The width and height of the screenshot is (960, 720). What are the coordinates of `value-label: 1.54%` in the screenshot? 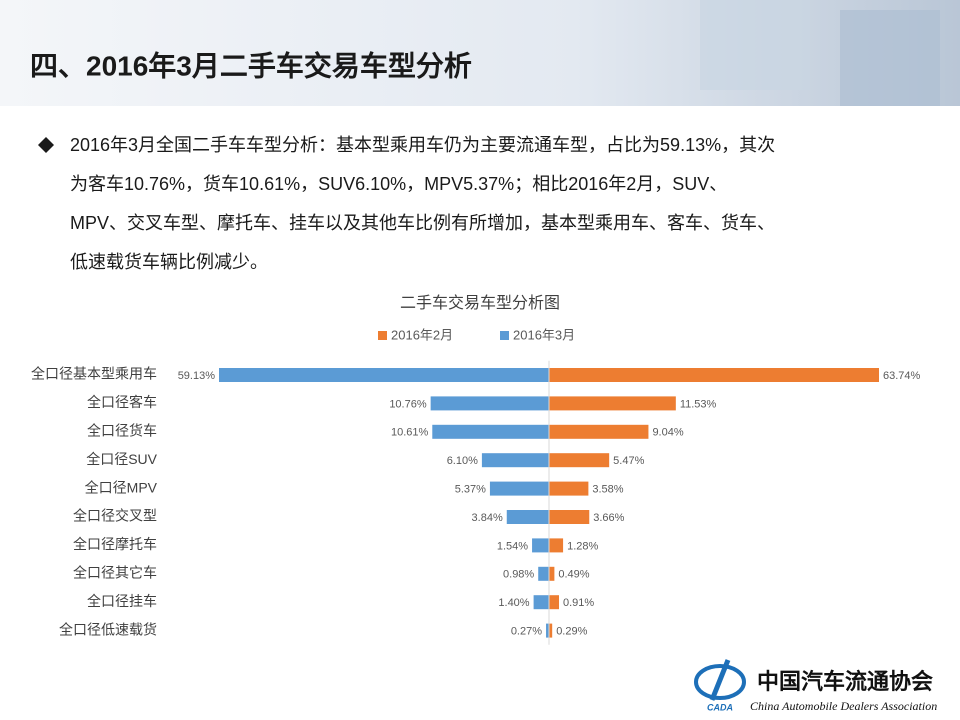 It's located at (512, 546).